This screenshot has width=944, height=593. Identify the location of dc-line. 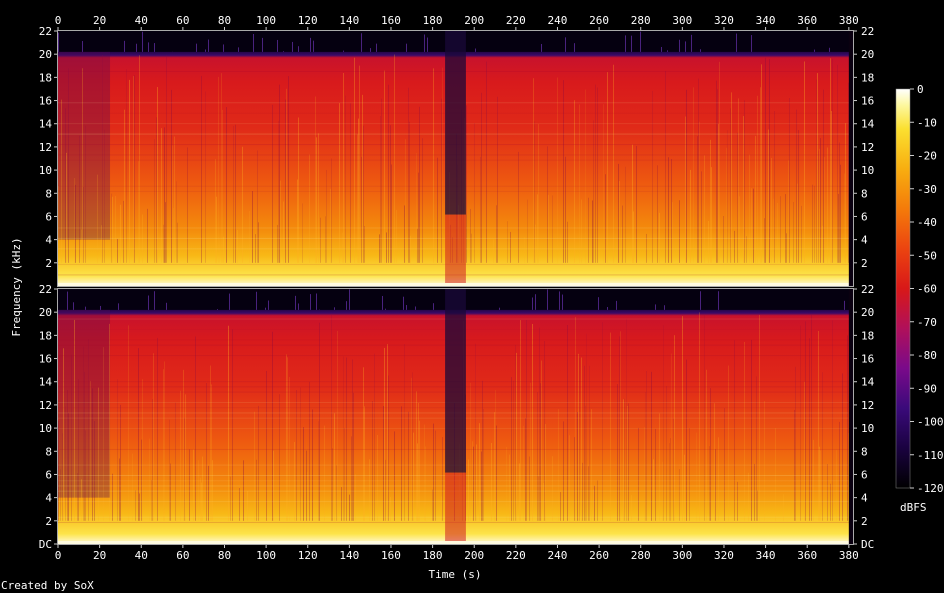
(455, 284).